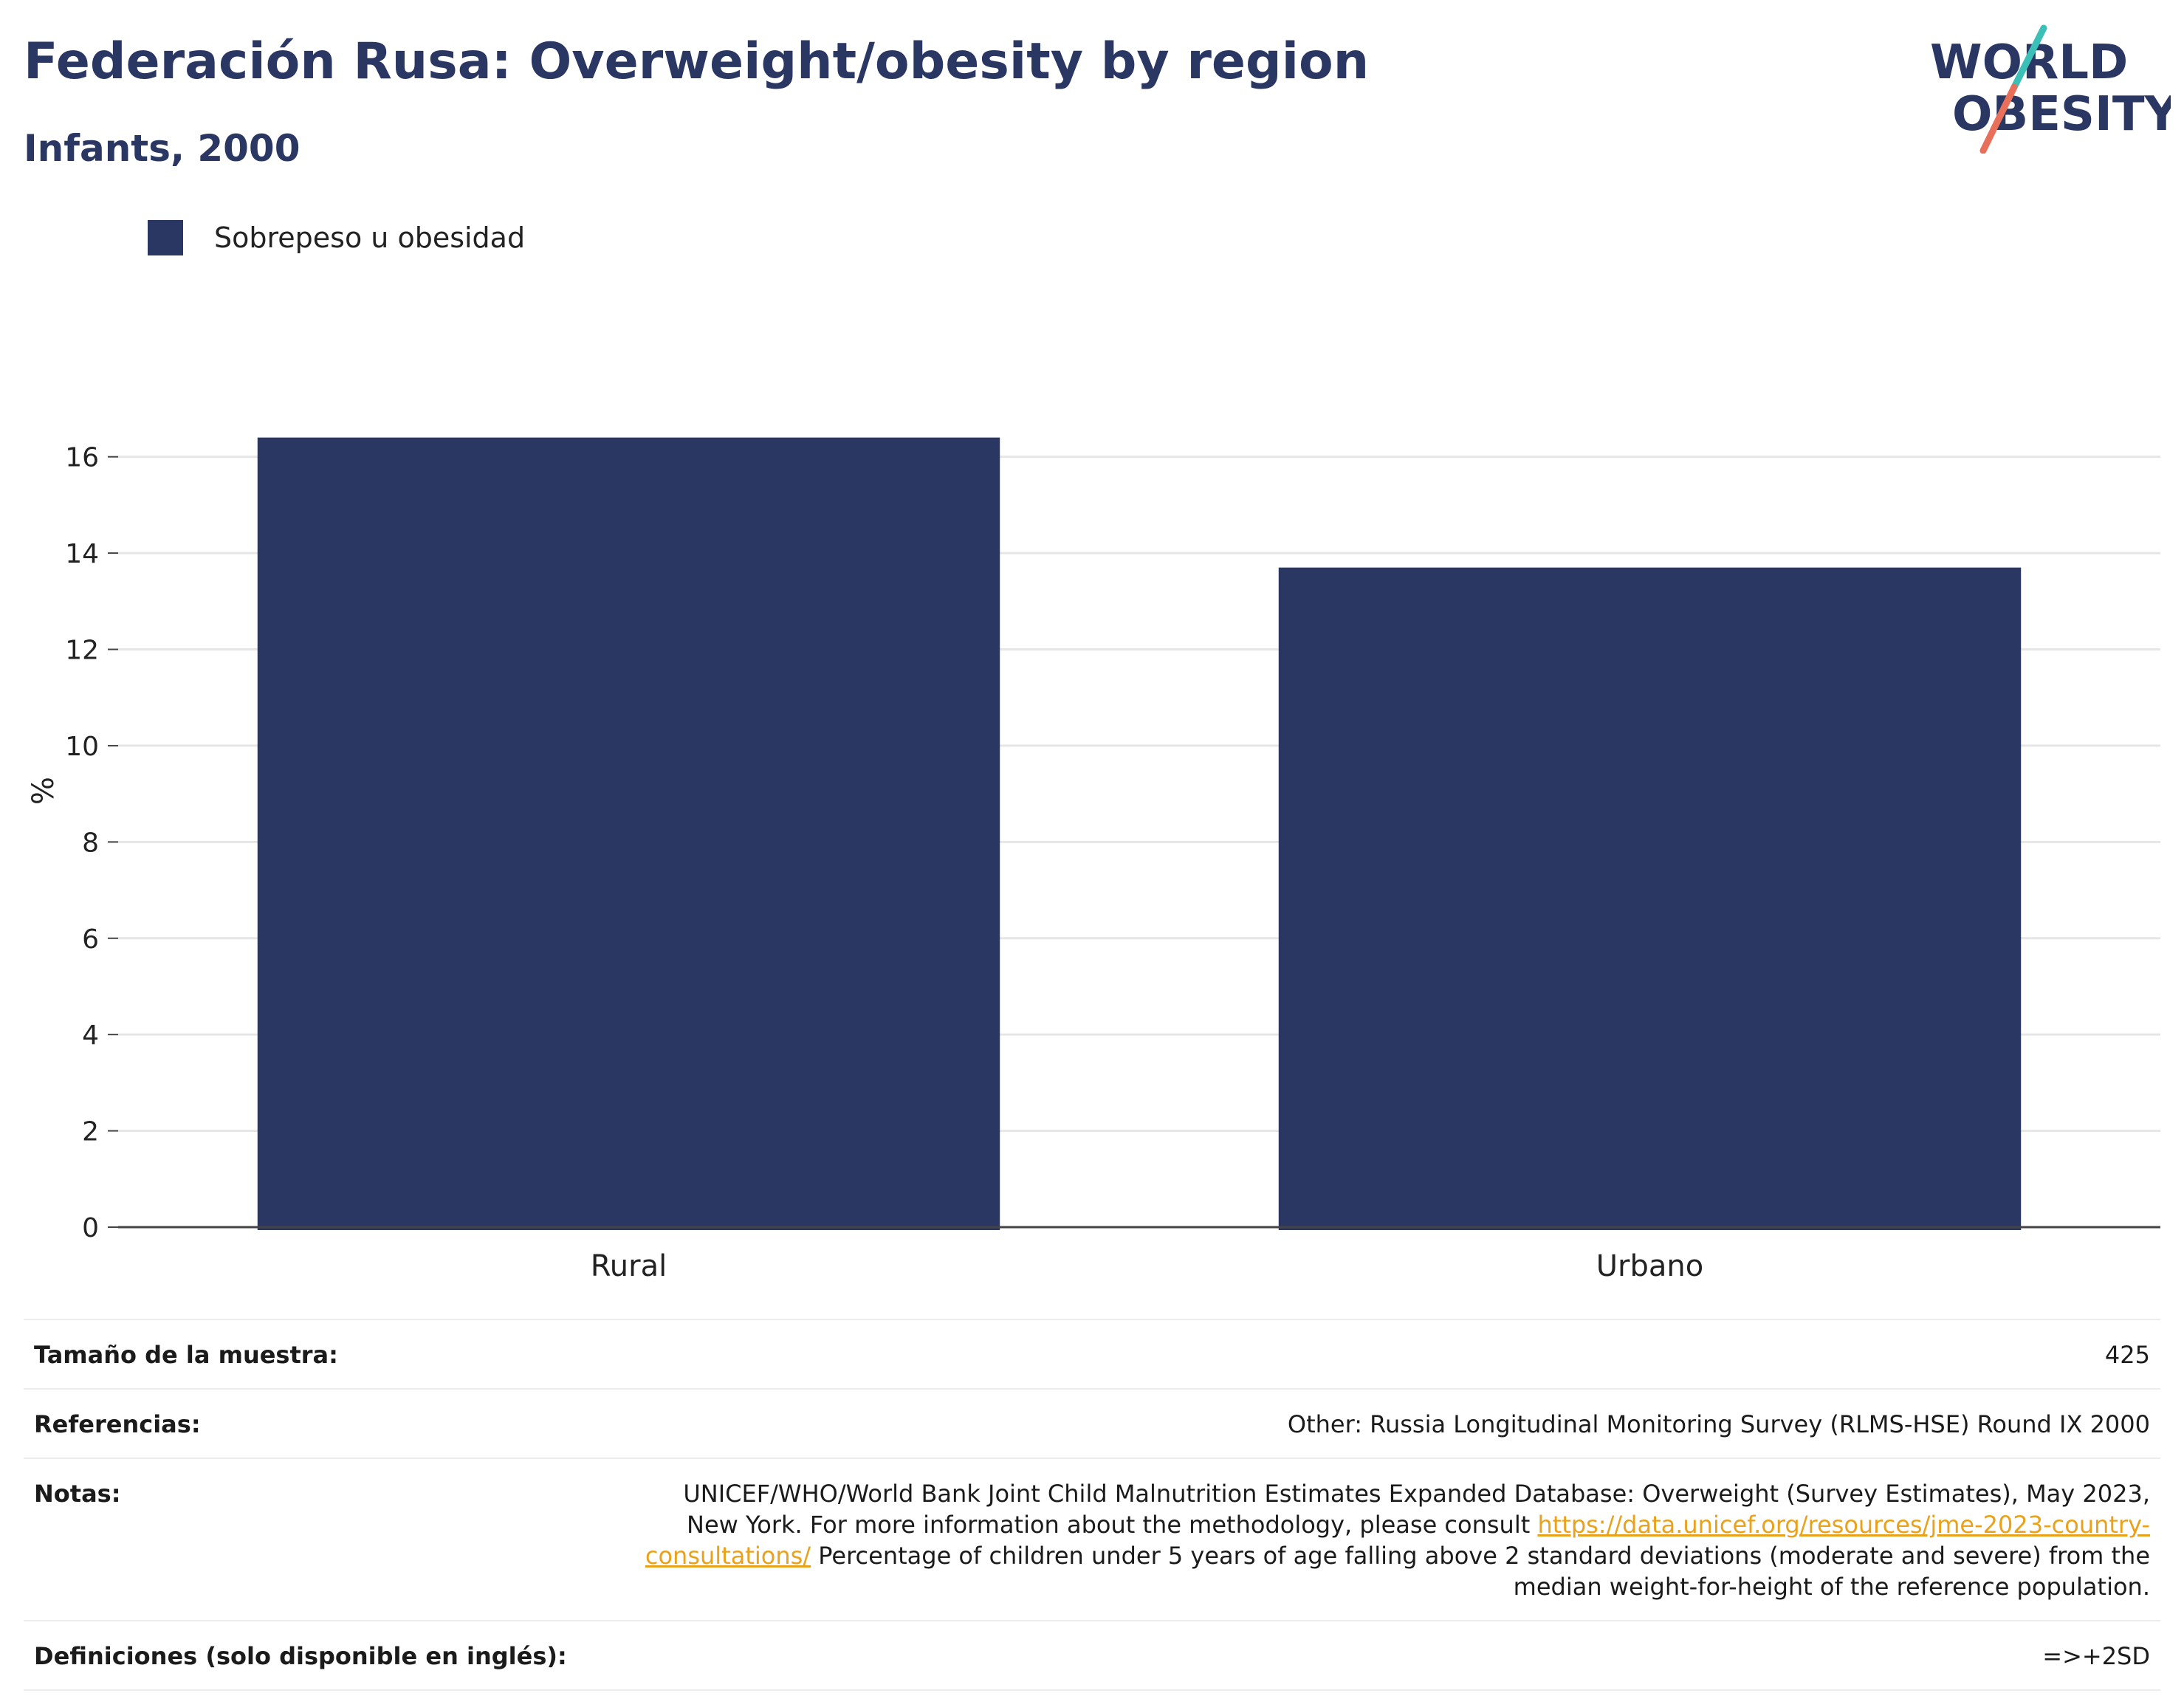 The image size is (2184, 1696). What do you see at coordinates (44, 791) in the screenshot?
I see `y-axis-label: %` at bounding box center [44, 791].